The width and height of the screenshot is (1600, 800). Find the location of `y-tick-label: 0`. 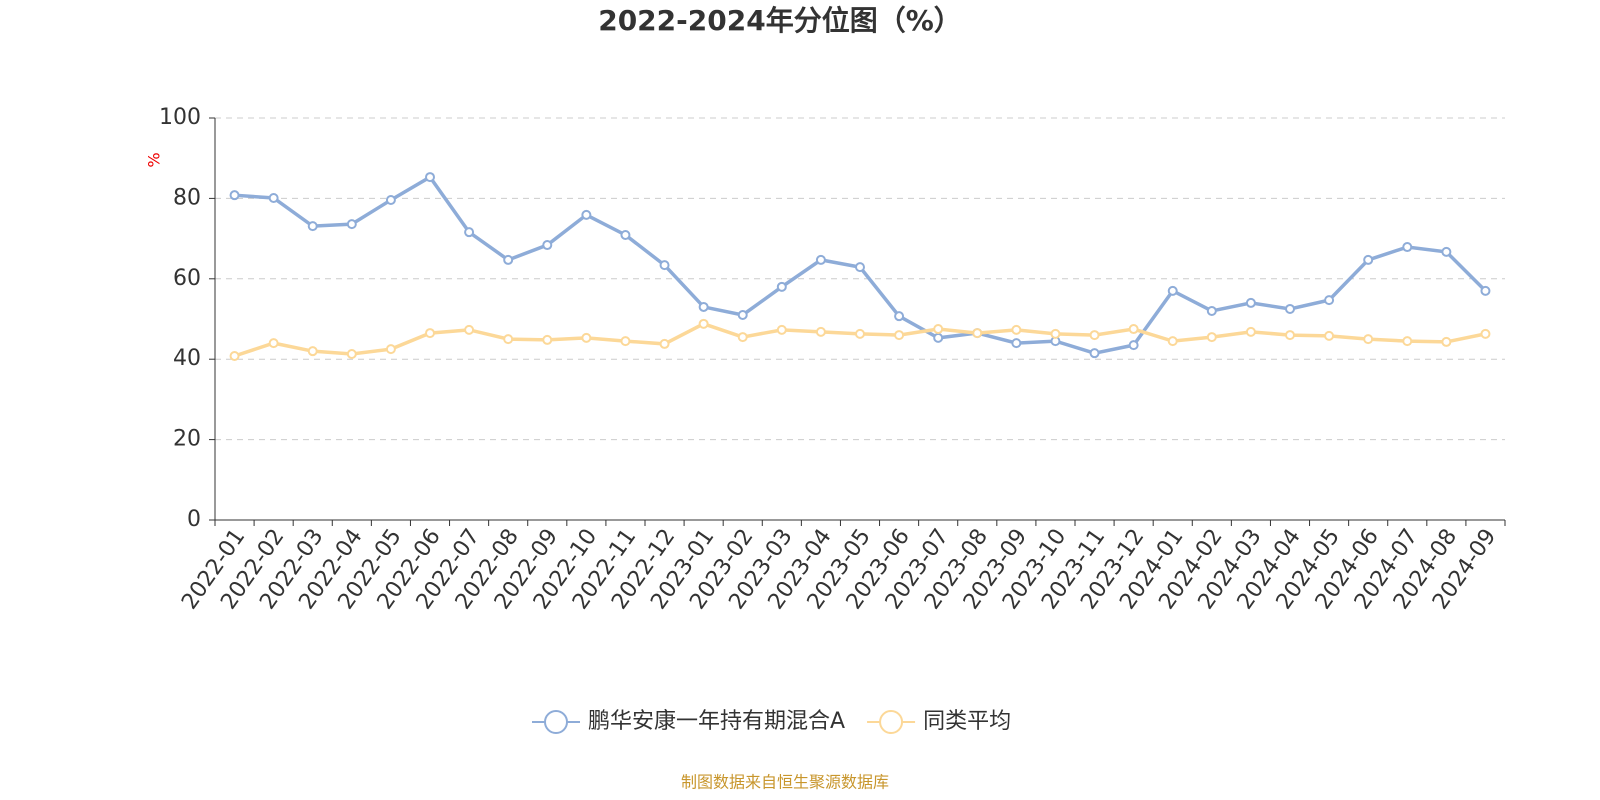

y-tick-label: 0 is located at coordinates (194, 519).